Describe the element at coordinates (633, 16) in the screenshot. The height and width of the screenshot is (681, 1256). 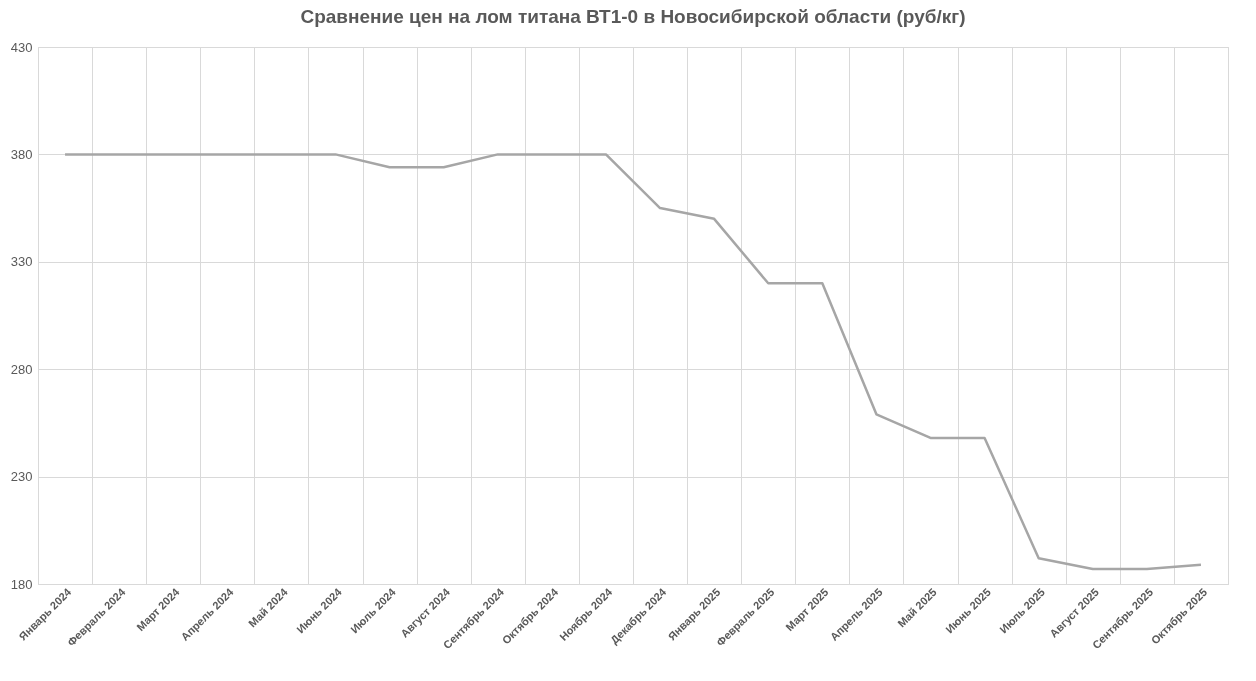
I see `chart-title: Сравнение цен на лом титана ВТ1-0 в Новосибирской области (руб/кг)` at that location.